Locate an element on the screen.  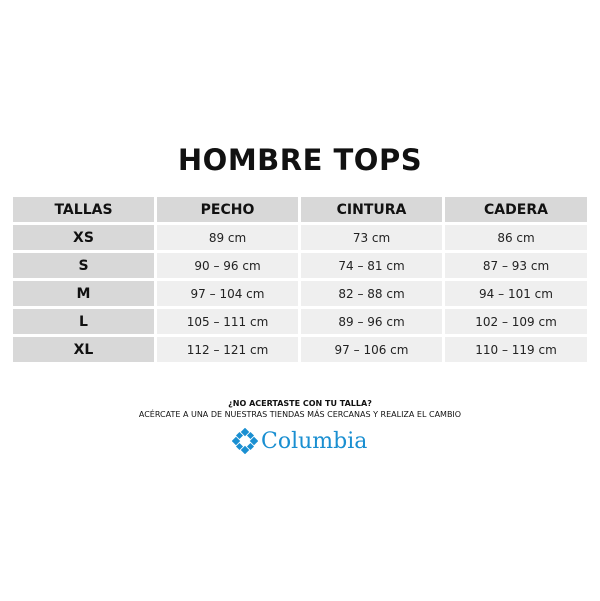
footer-question: ¿NO ACERTASTE CON TU TALLA? is located at coordinates (300, 403).